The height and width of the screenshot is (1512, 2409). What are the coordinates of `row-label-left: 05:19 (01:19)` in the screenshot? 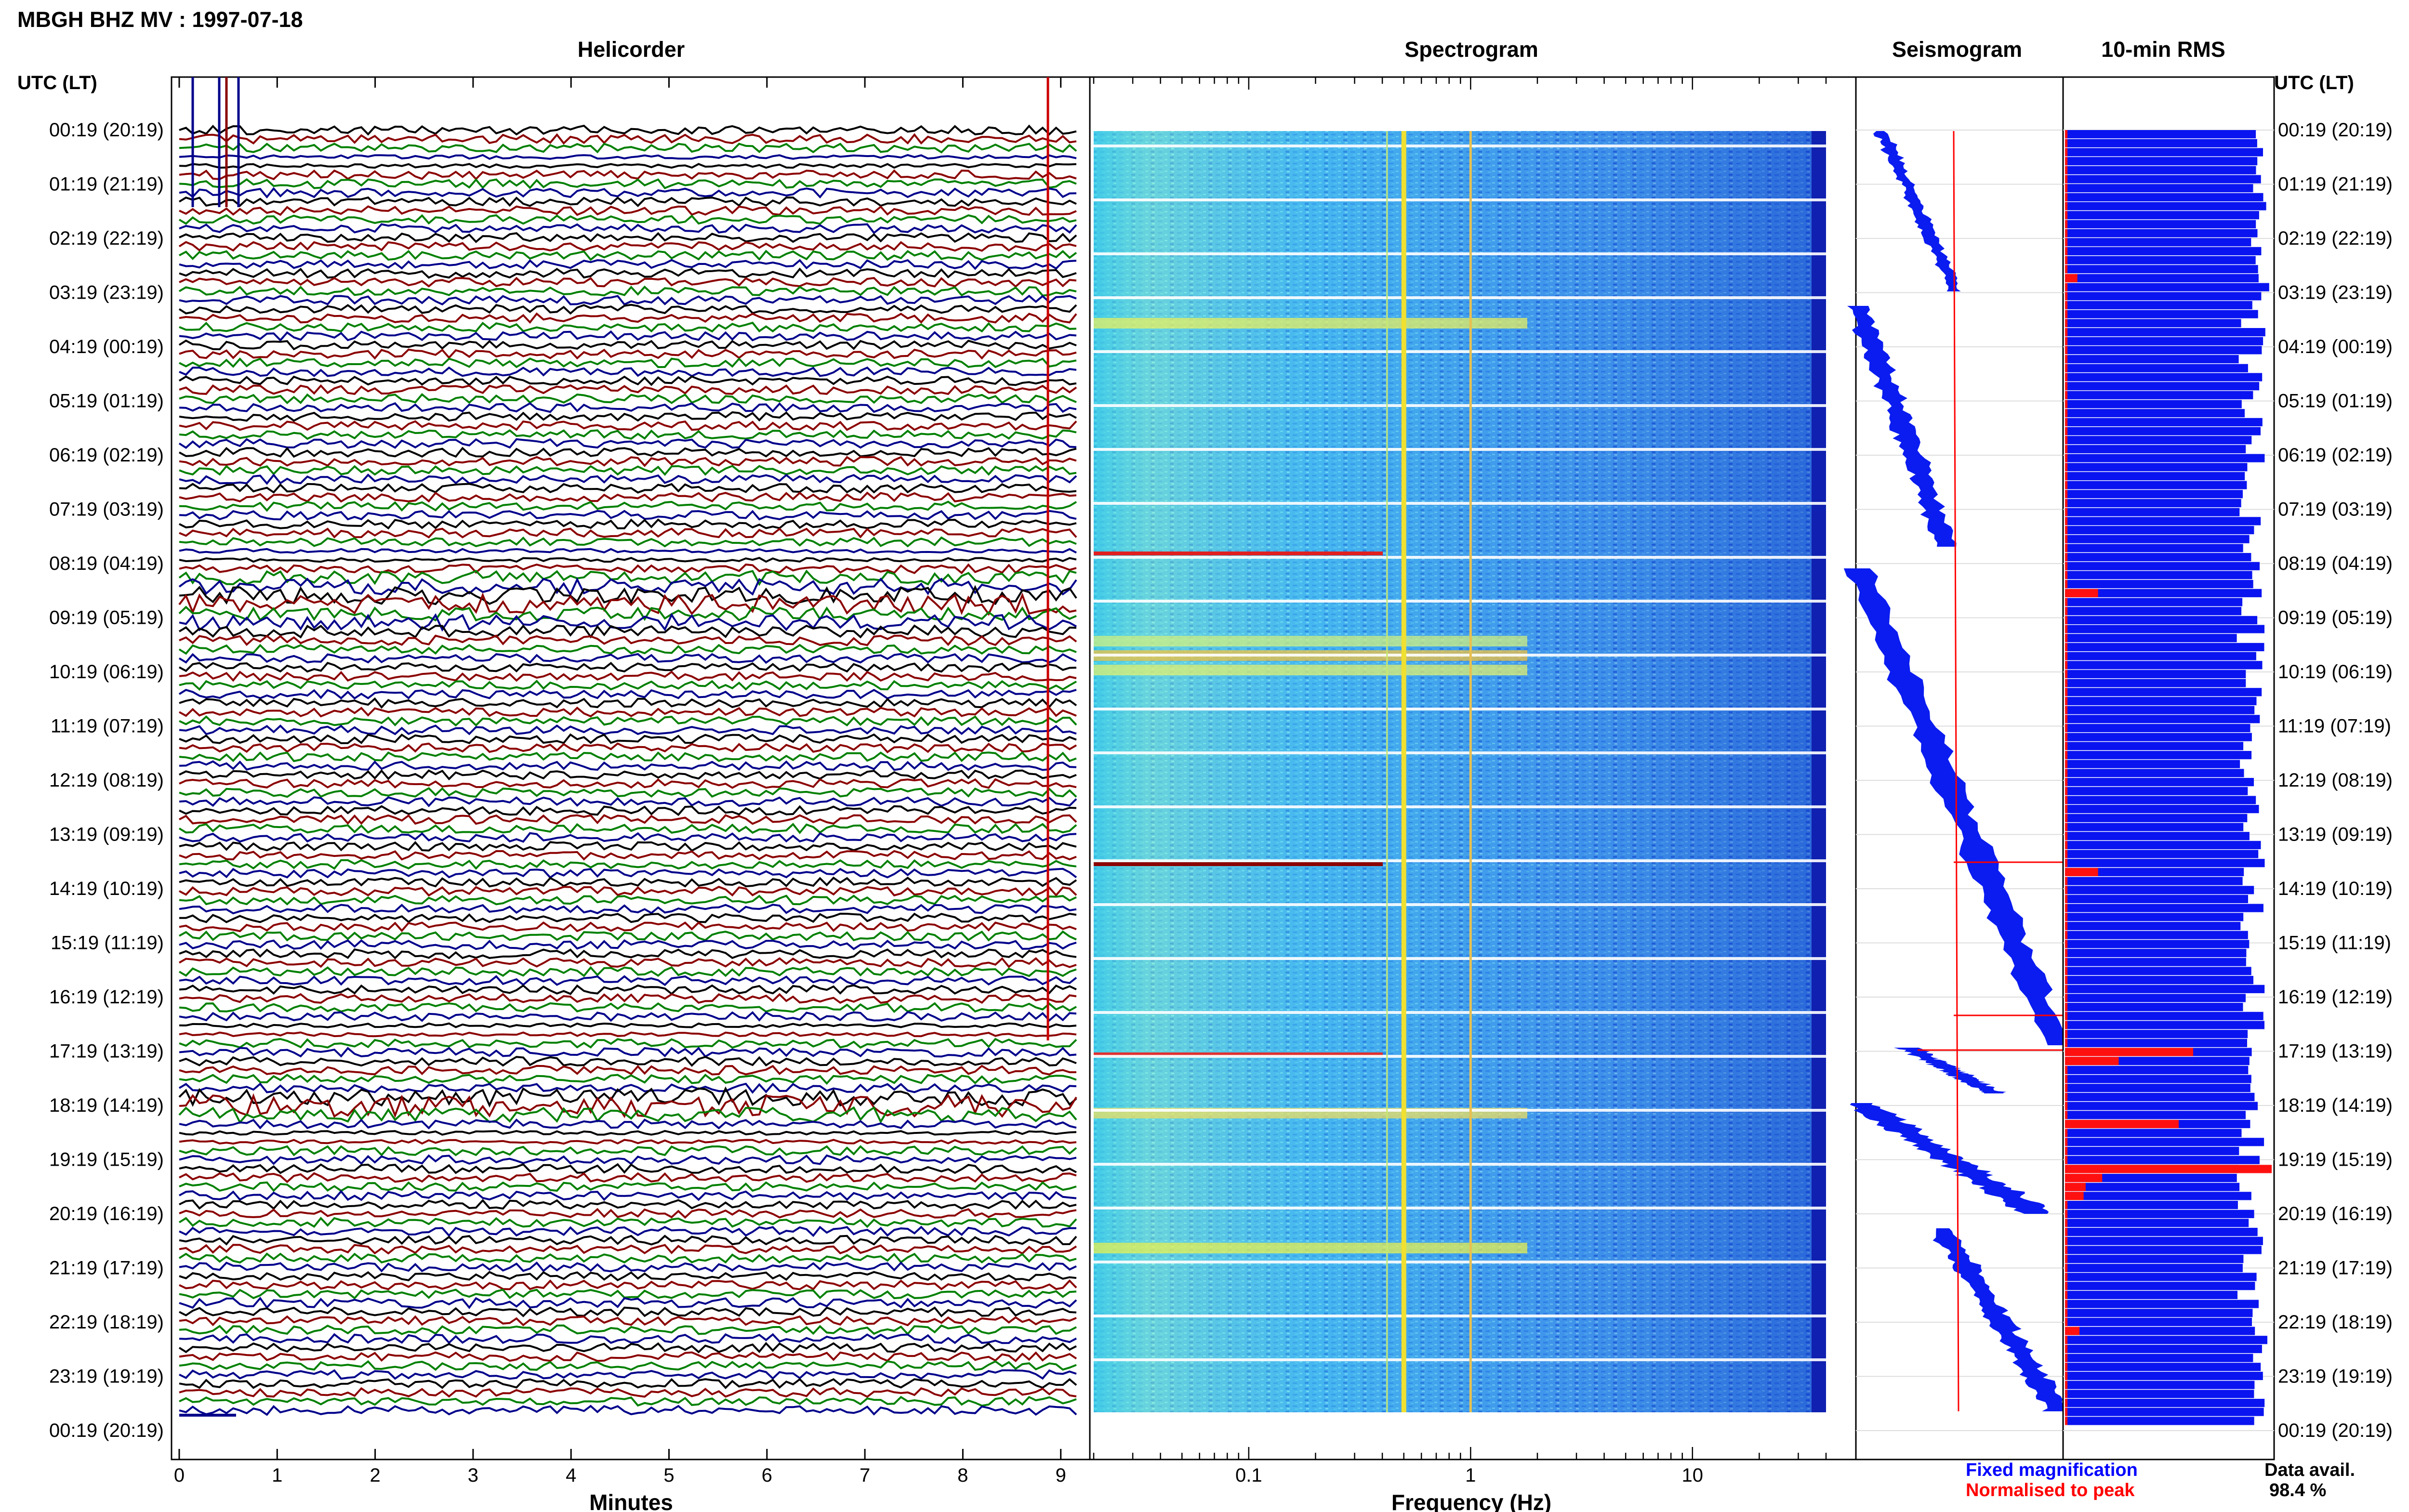 It's located at (106, 401).